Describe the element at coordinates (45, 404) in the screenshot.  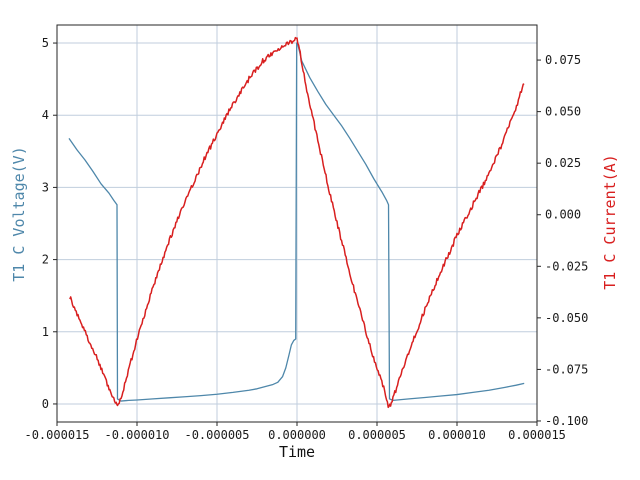
I see `y-tick-label-left: 0` at that location.